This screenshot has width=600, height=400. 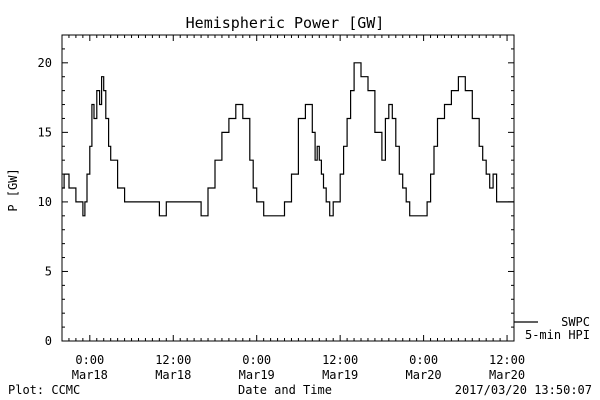 What do you see at coordinates (285, 390) in the screenshot?
I see `footer-x-axis-label: Date and Time` at bounding box center [285, 390].